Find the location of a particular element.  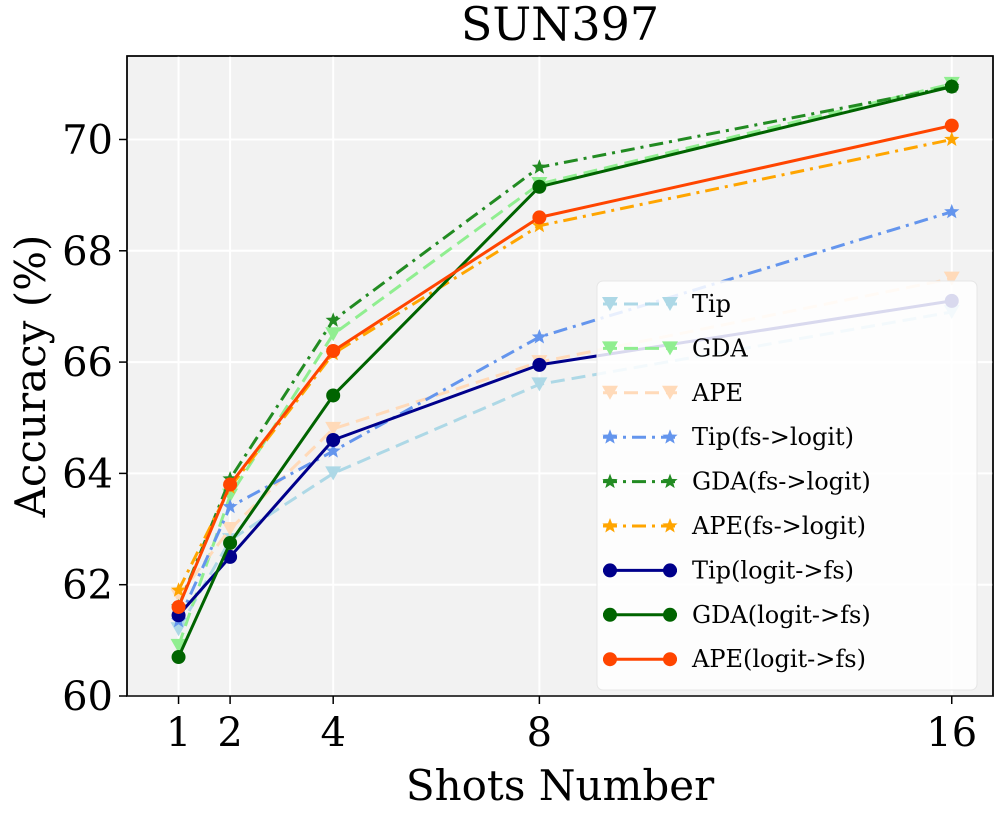

legend-item: APE(fs->logit) is located at coordinates (734, 526).